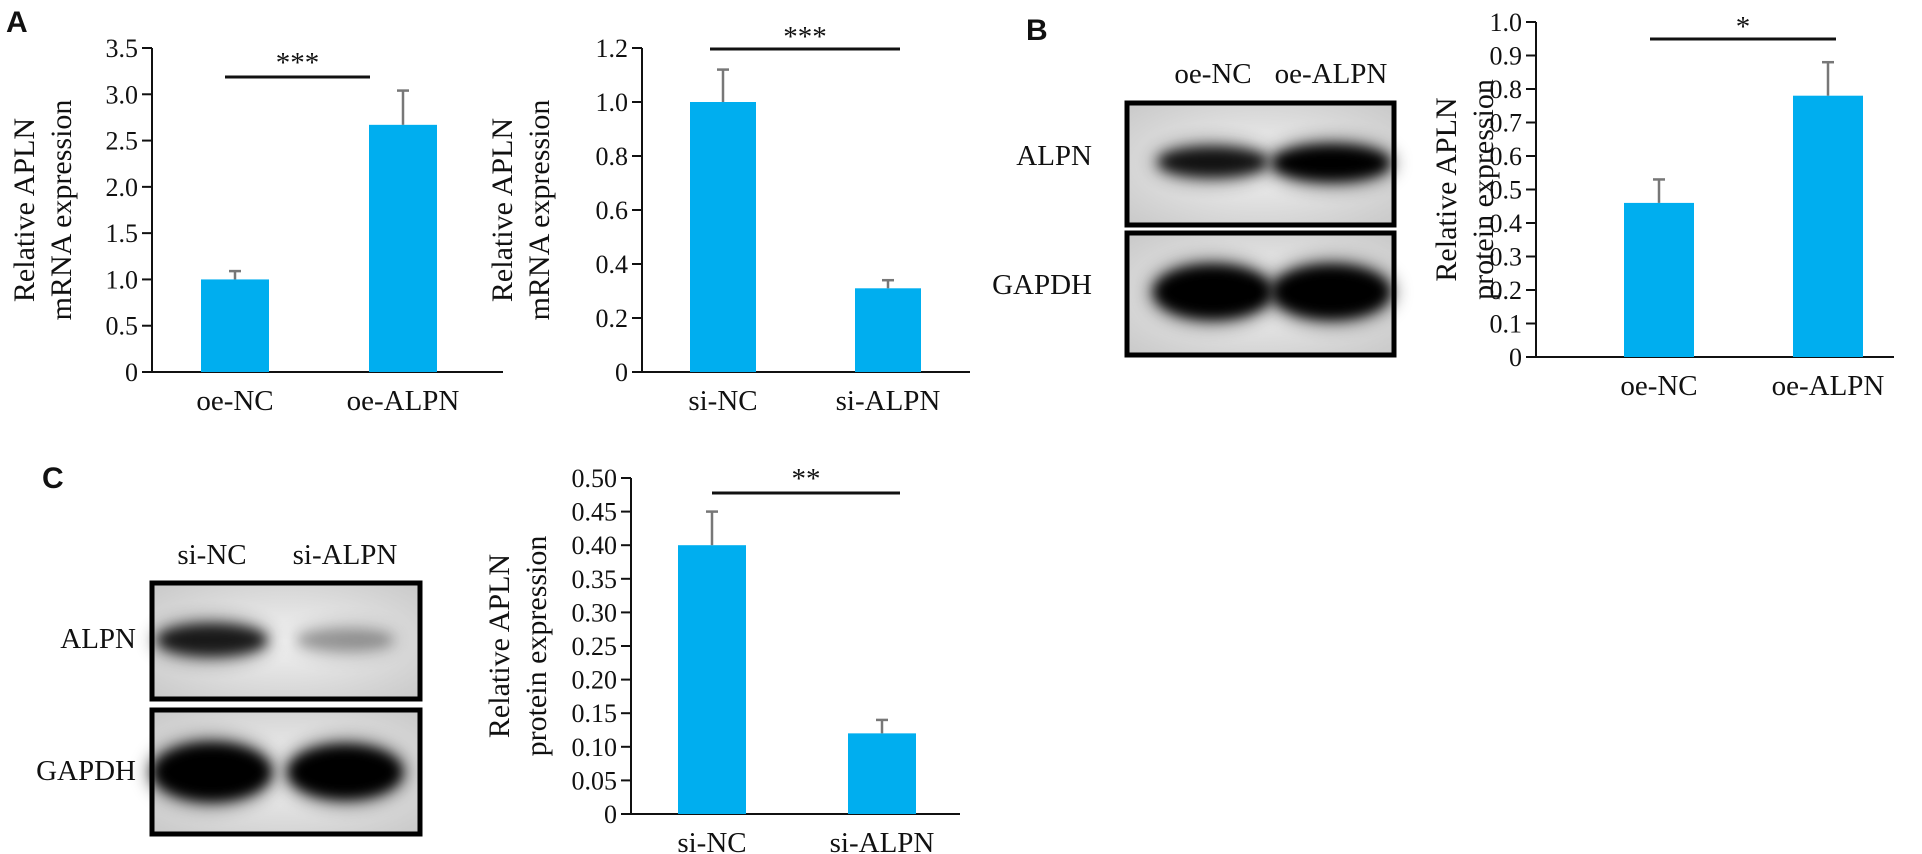 This screenshot has width=1922, height=854. Describe the element at coordinates (1331, 74) in the screenshot. I see `blot-b-lane-label-2: oe-ALPN` at that location.